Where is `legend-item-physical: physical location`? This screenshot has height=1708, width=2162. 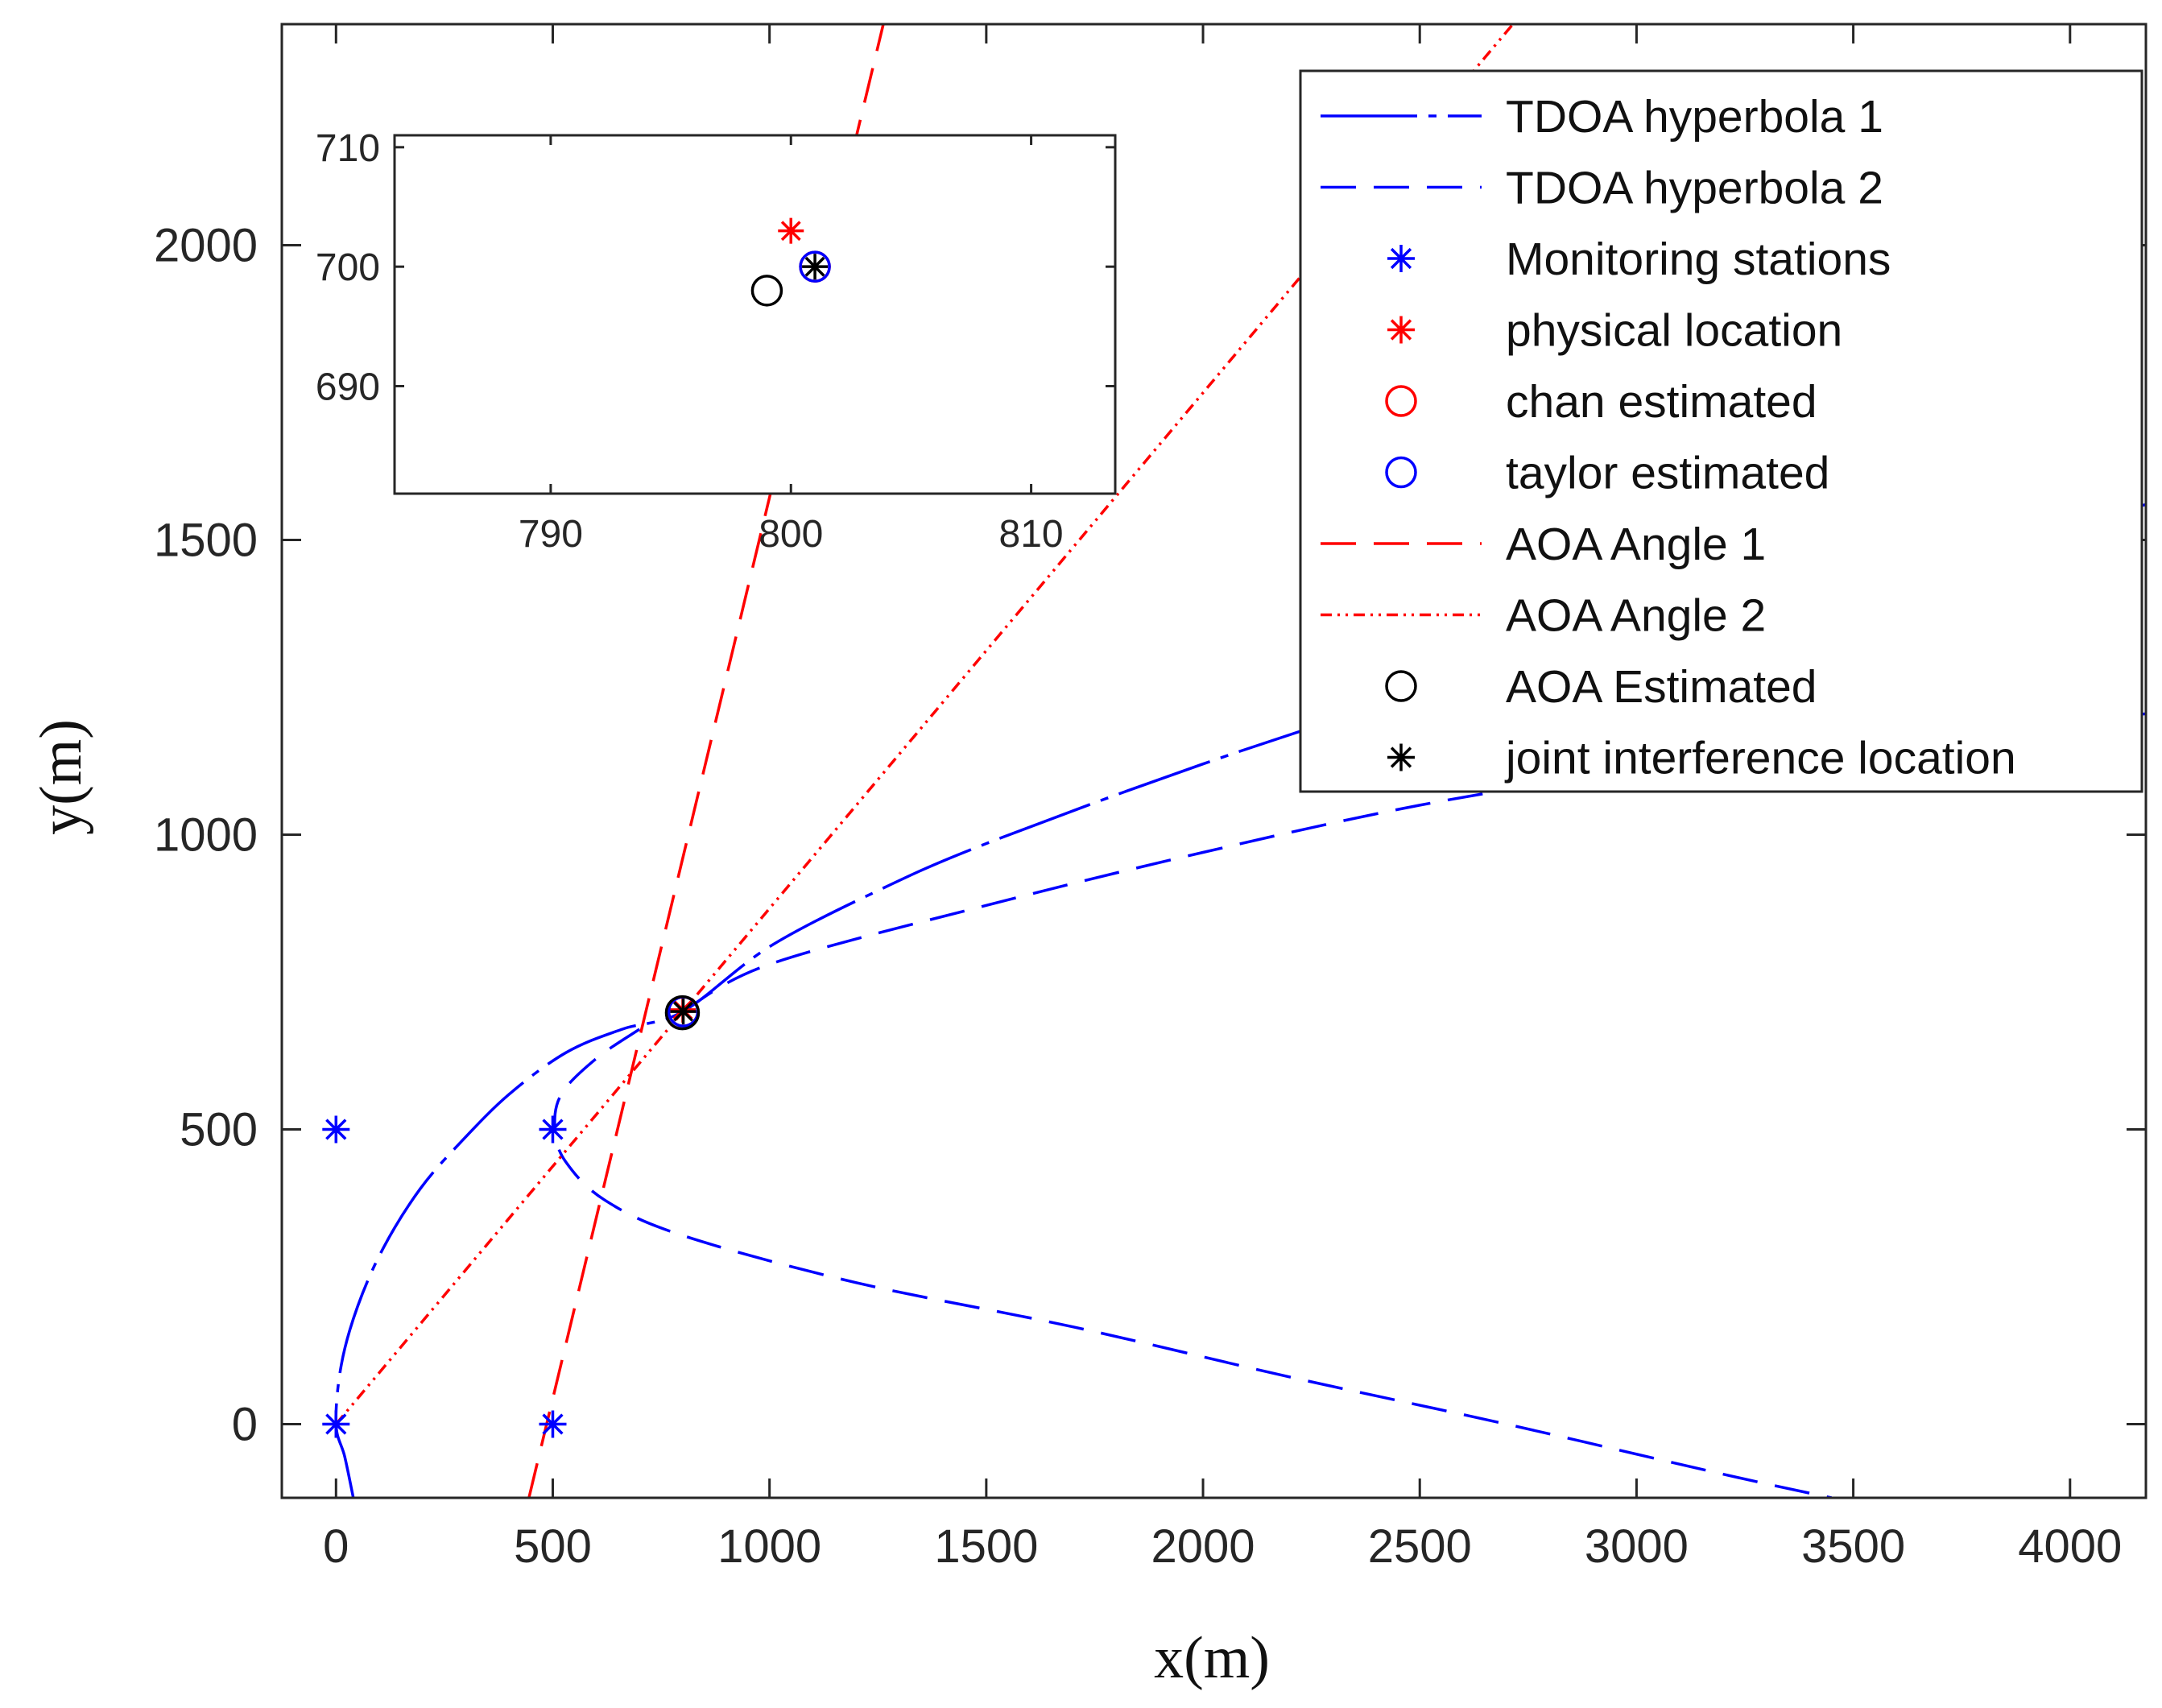
legend-item-physical: physical location is located at coordinates (1614, 331).